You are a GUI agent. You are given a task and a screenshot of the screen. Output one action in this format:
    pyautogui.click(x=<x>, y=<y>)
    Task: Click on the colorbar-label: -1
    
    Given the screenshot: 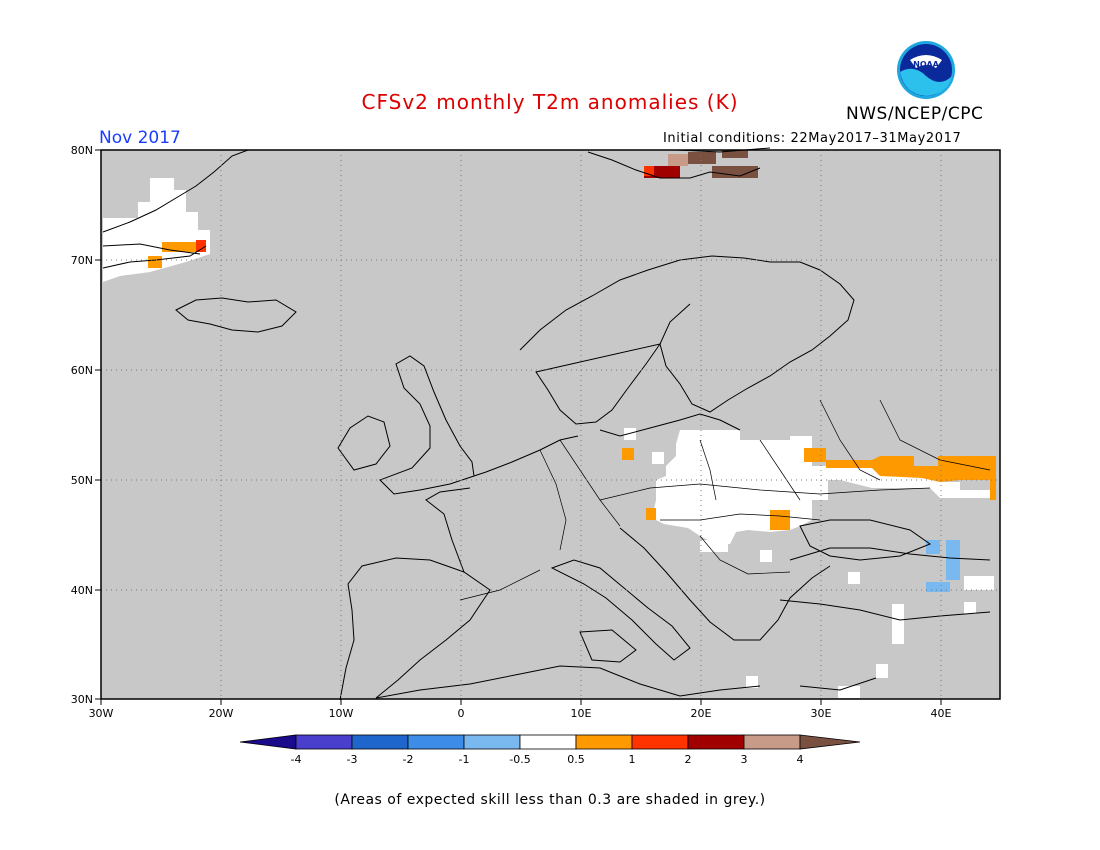 What is the action you would take?
    pyautogui.click(x=464, y=759)
    